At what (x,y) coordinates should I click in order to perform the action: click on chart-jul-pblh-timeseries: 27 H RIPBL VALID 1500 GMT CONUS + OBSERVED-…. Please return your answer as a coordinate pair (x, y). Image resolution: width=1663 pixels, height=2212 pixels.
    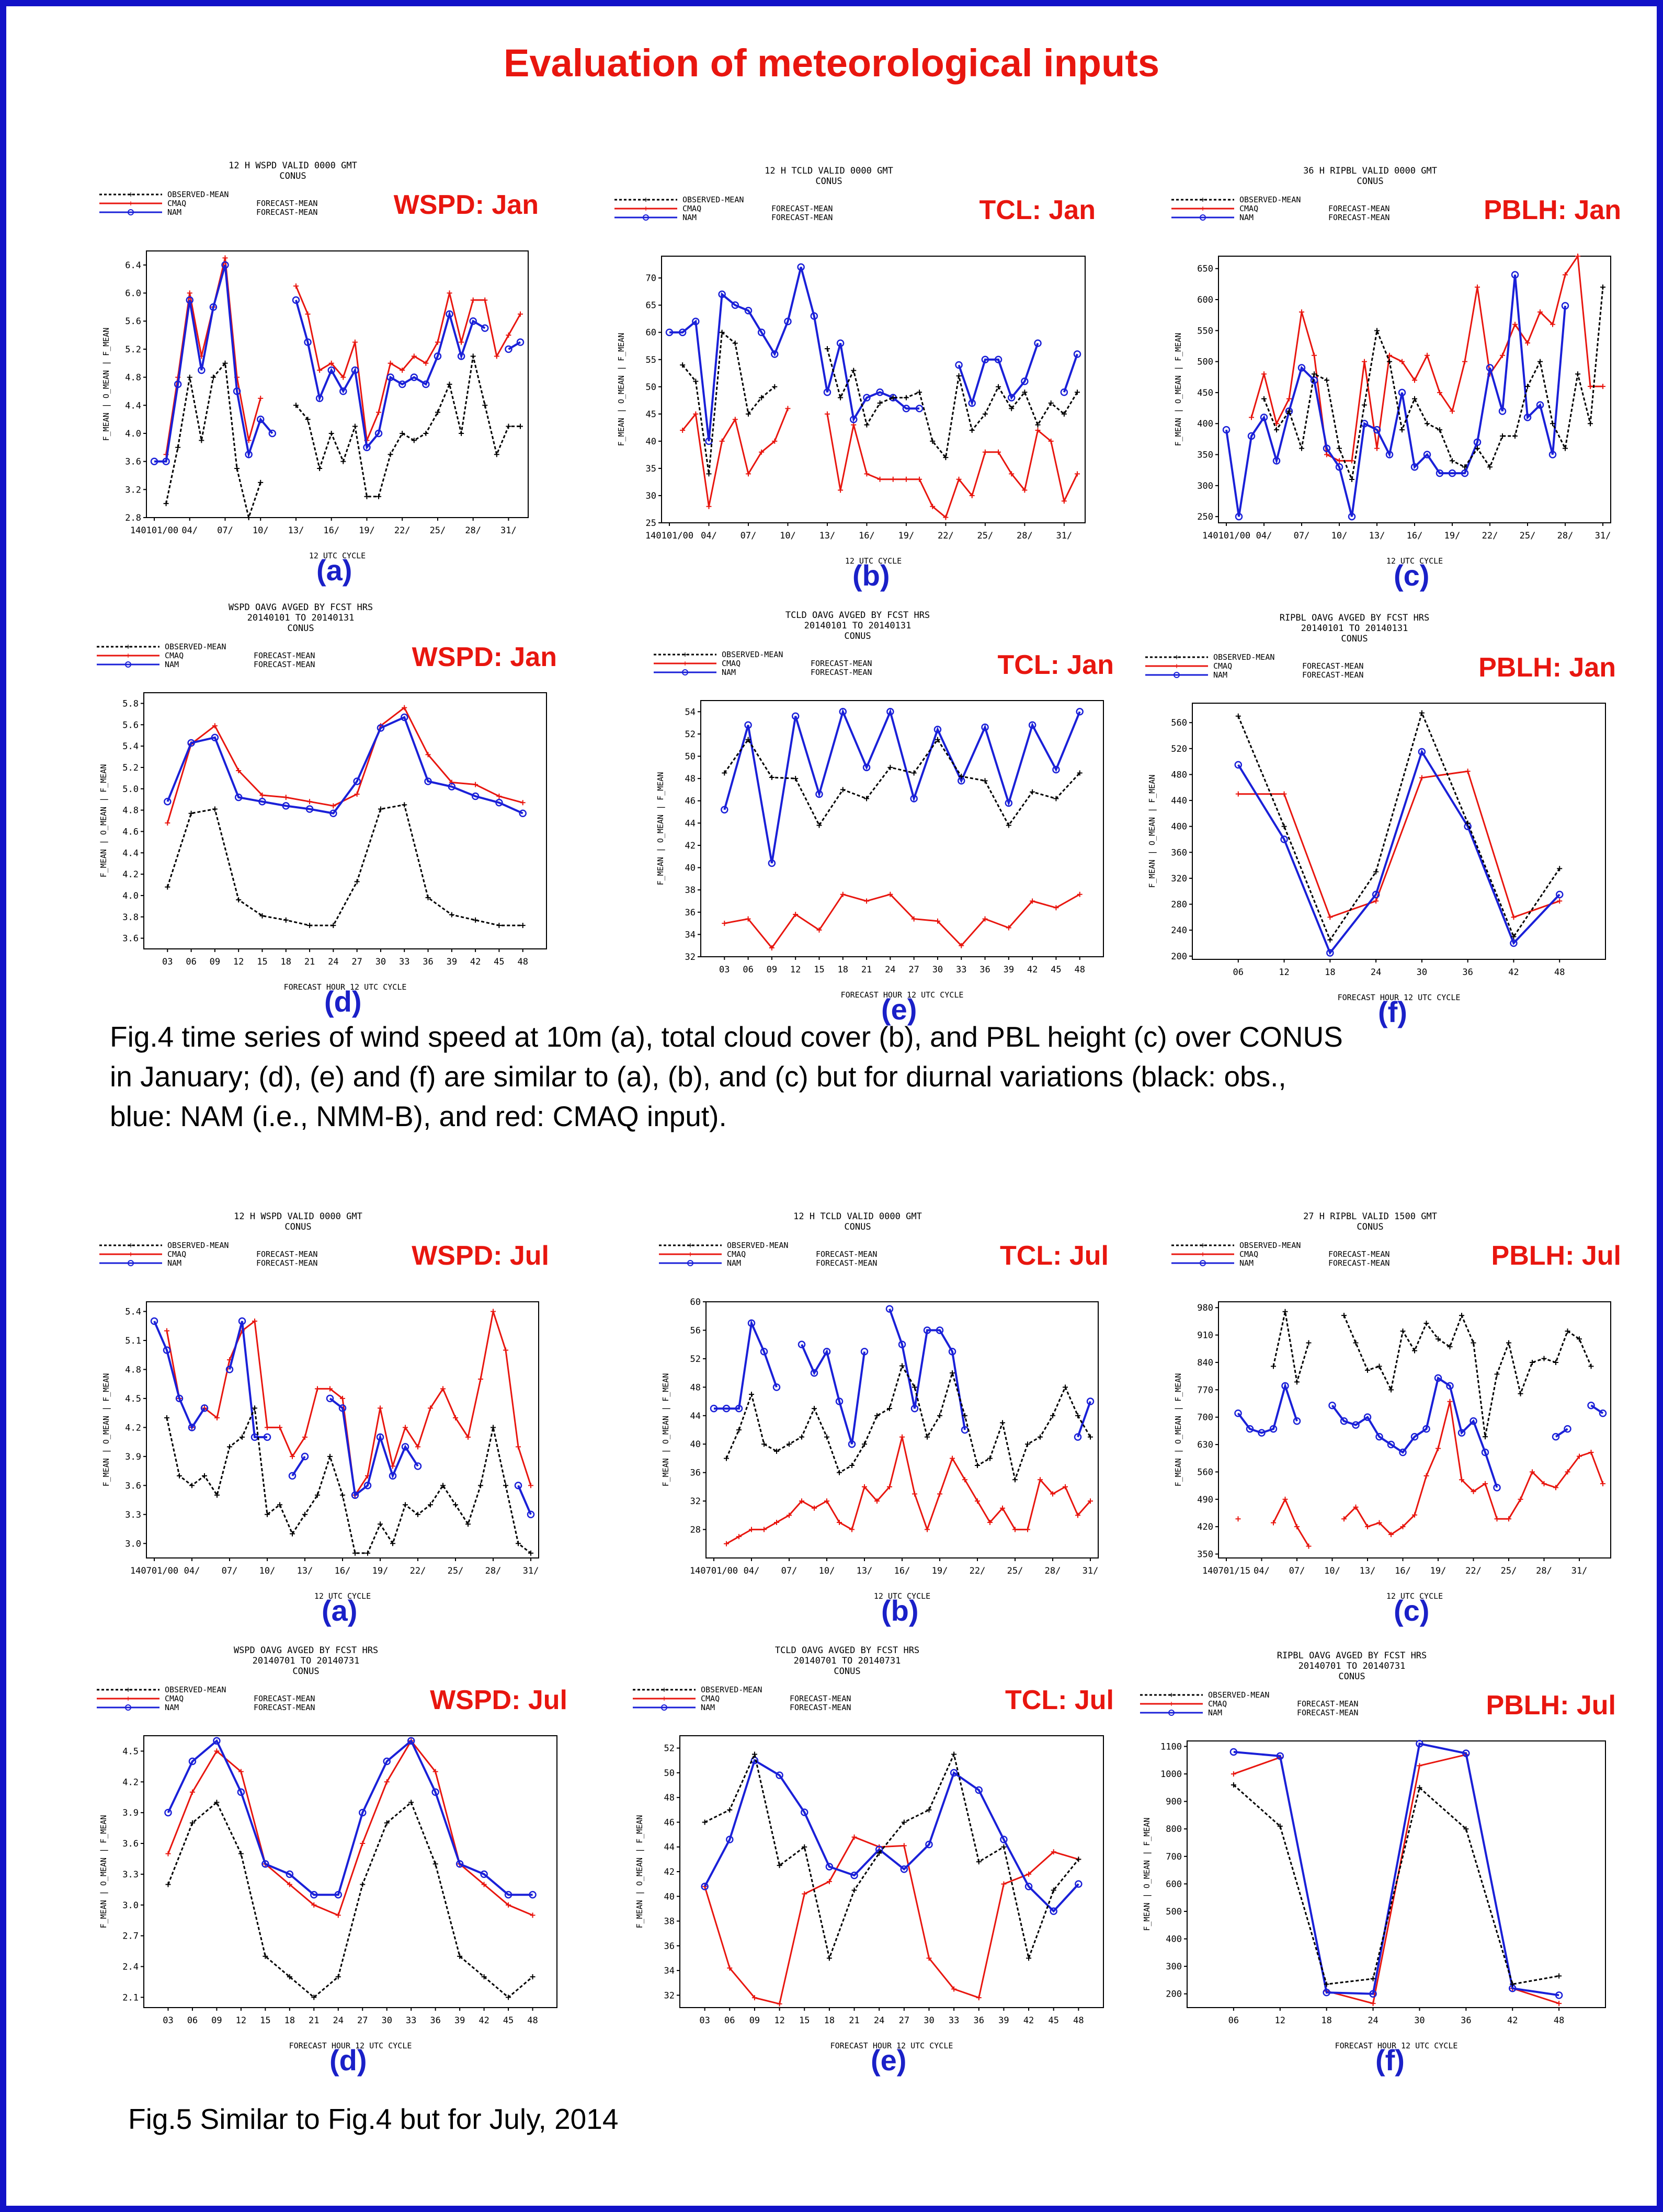
    Looking at the image, I should click on (1391, 1418).